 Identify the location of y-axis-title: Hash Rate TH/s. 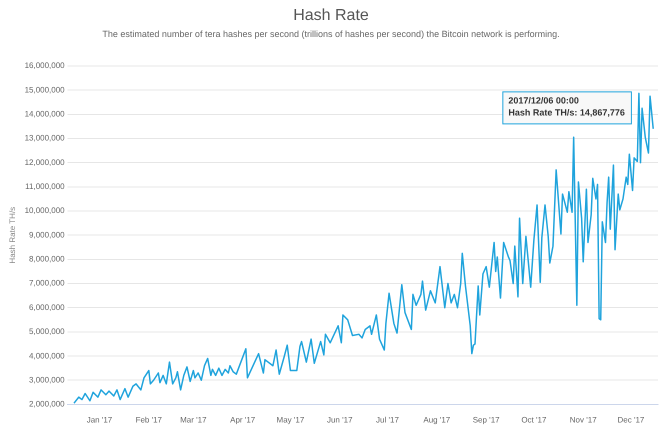
(13, 235).